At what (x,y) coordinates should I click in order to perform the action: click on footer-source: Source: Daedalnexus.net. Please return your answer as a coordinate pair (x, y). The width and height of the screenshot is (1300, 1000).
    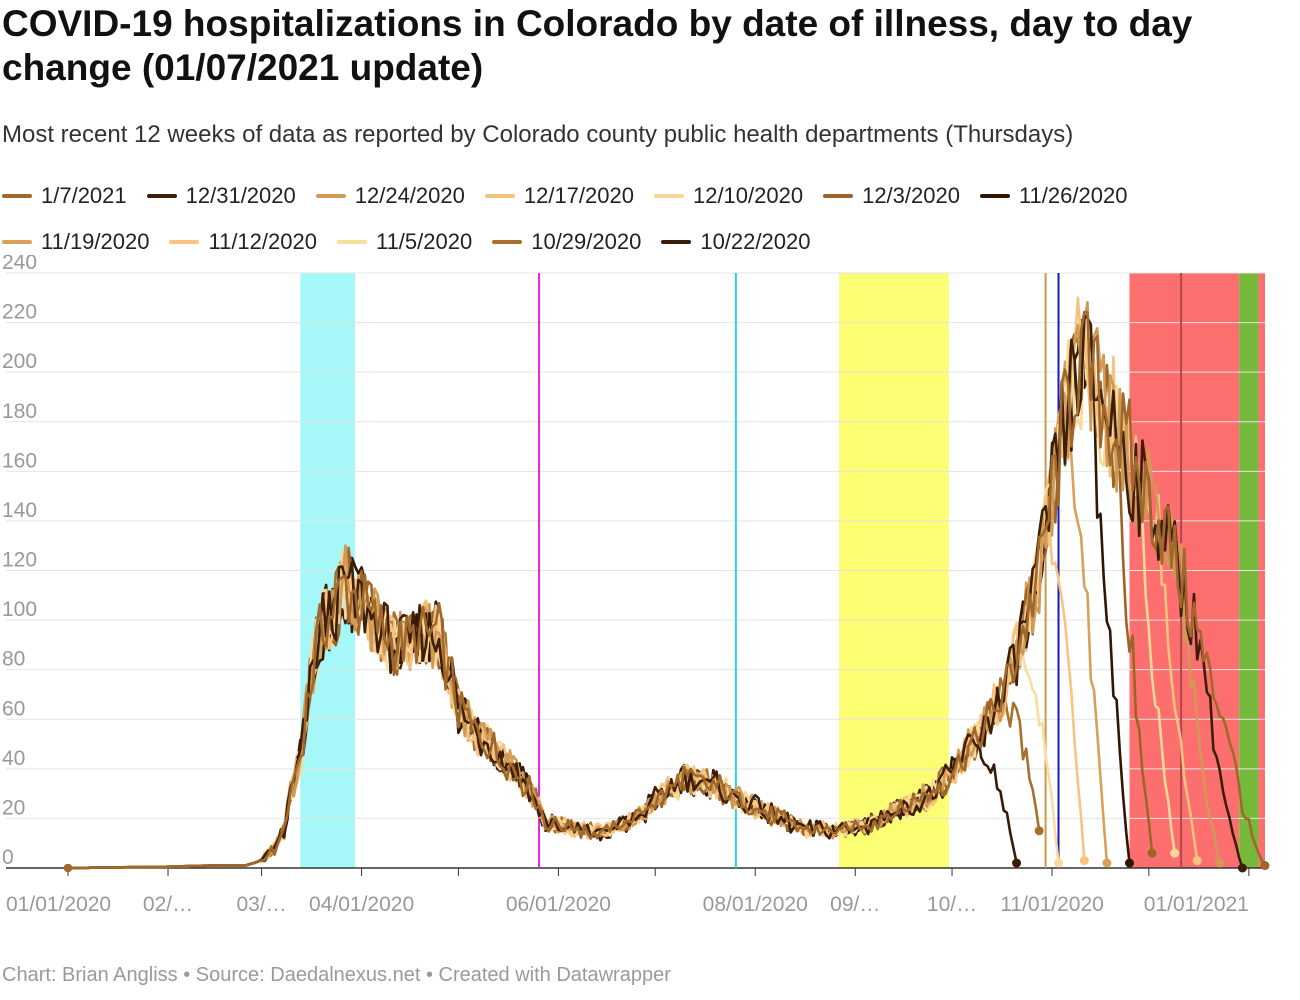
    Looking at the image, I should click on (308, 975).